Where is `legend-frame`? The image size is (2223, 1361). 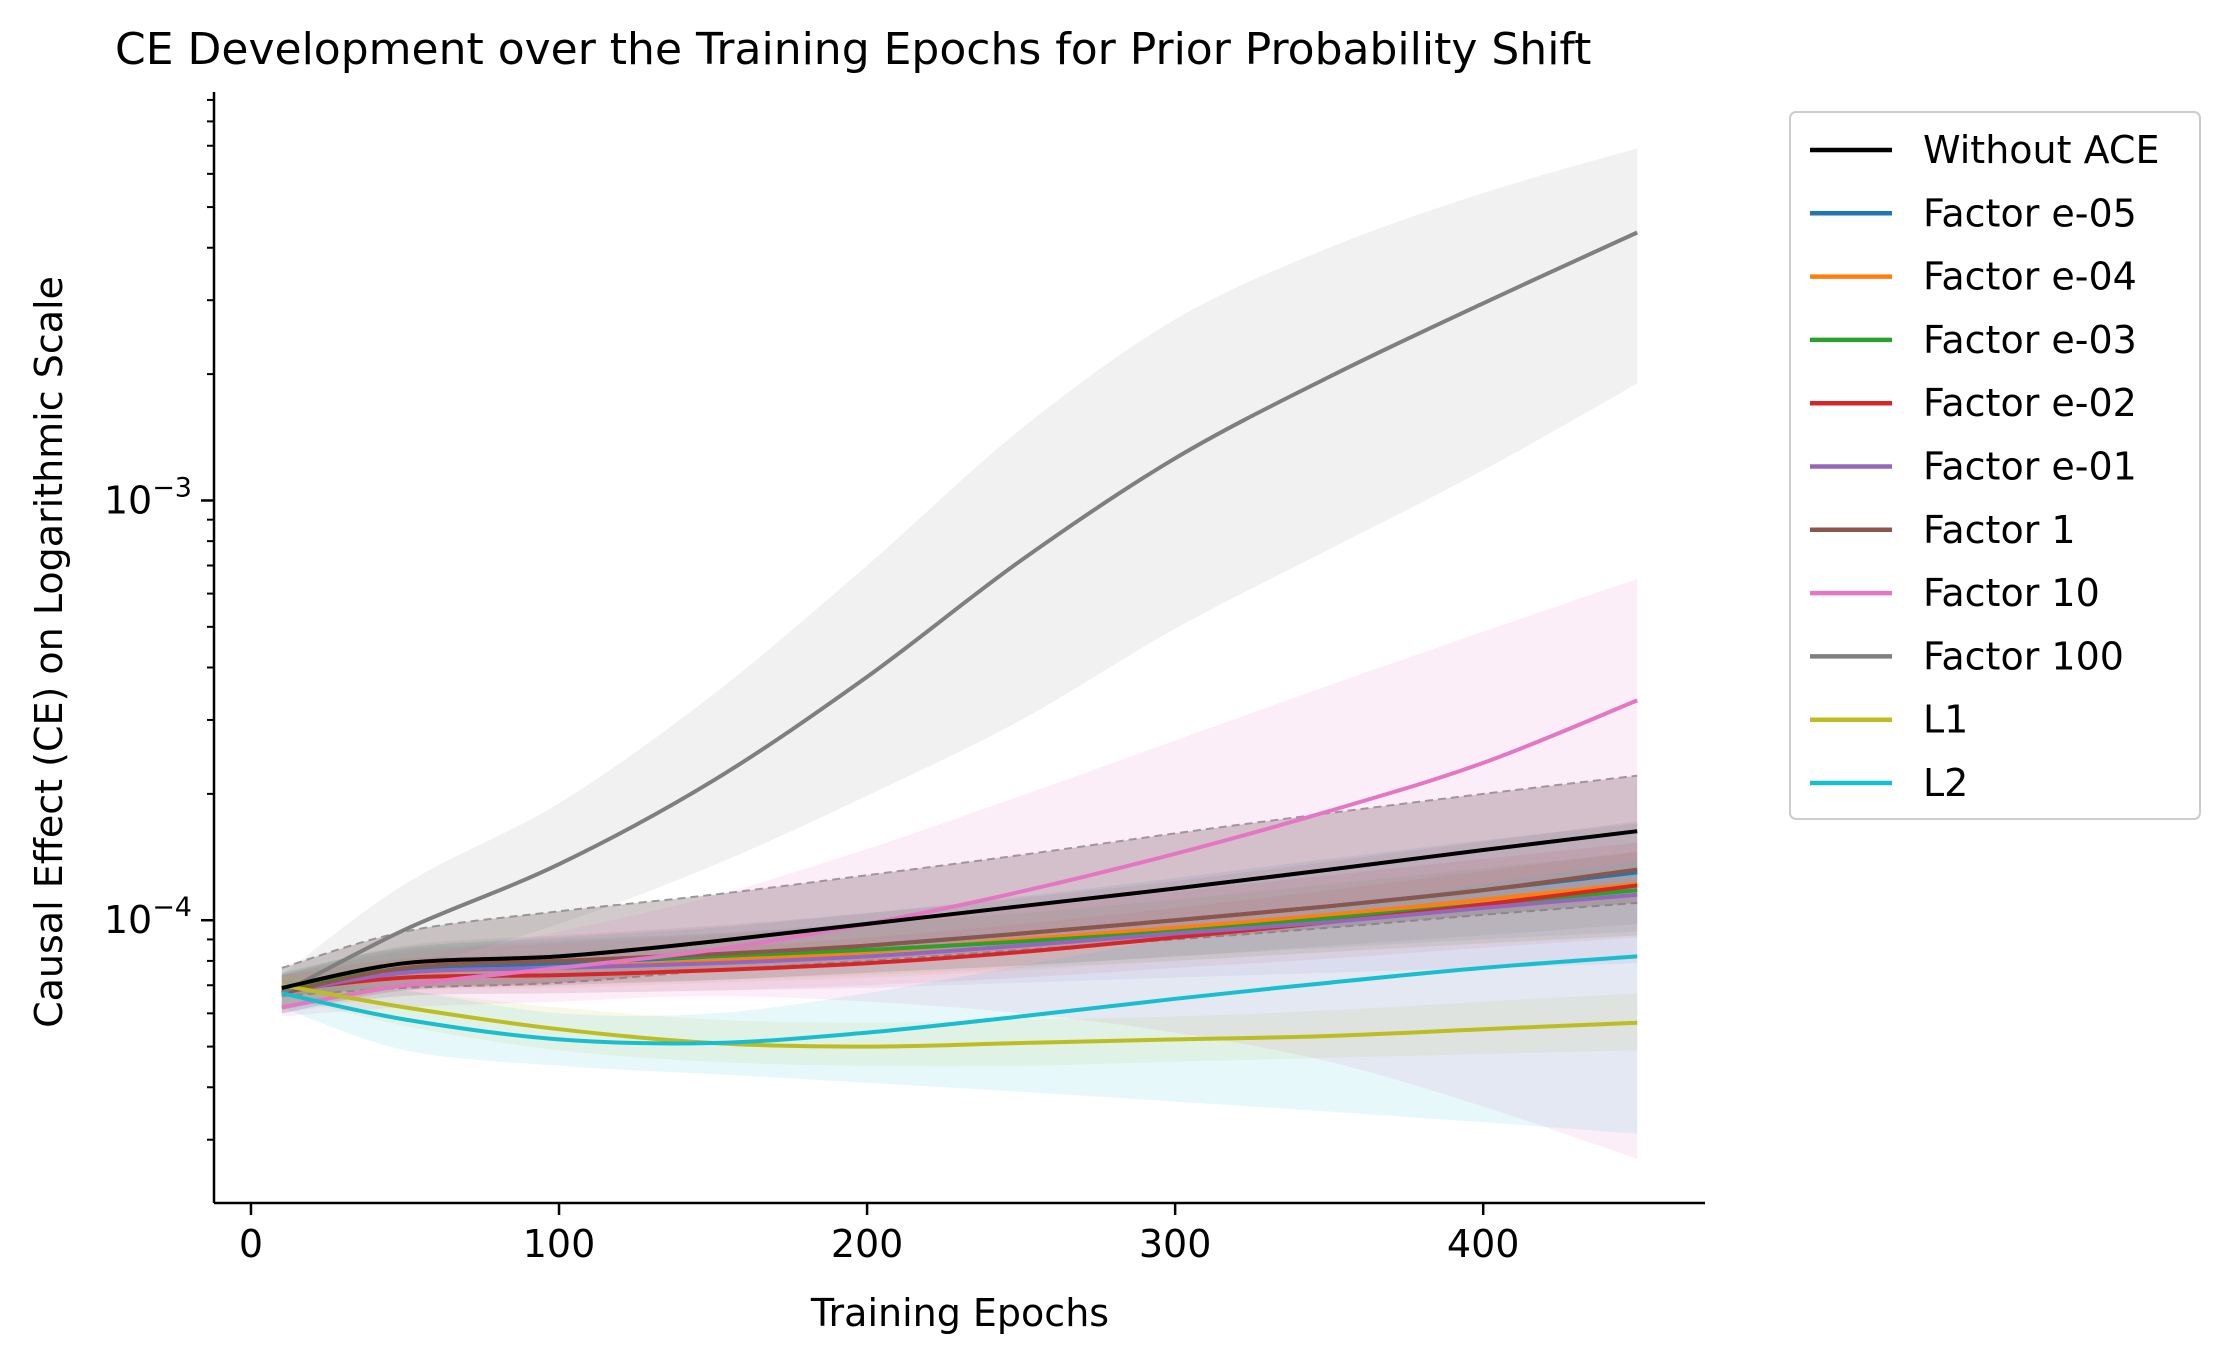
legend-frame is located at coordinates (1995, 465).